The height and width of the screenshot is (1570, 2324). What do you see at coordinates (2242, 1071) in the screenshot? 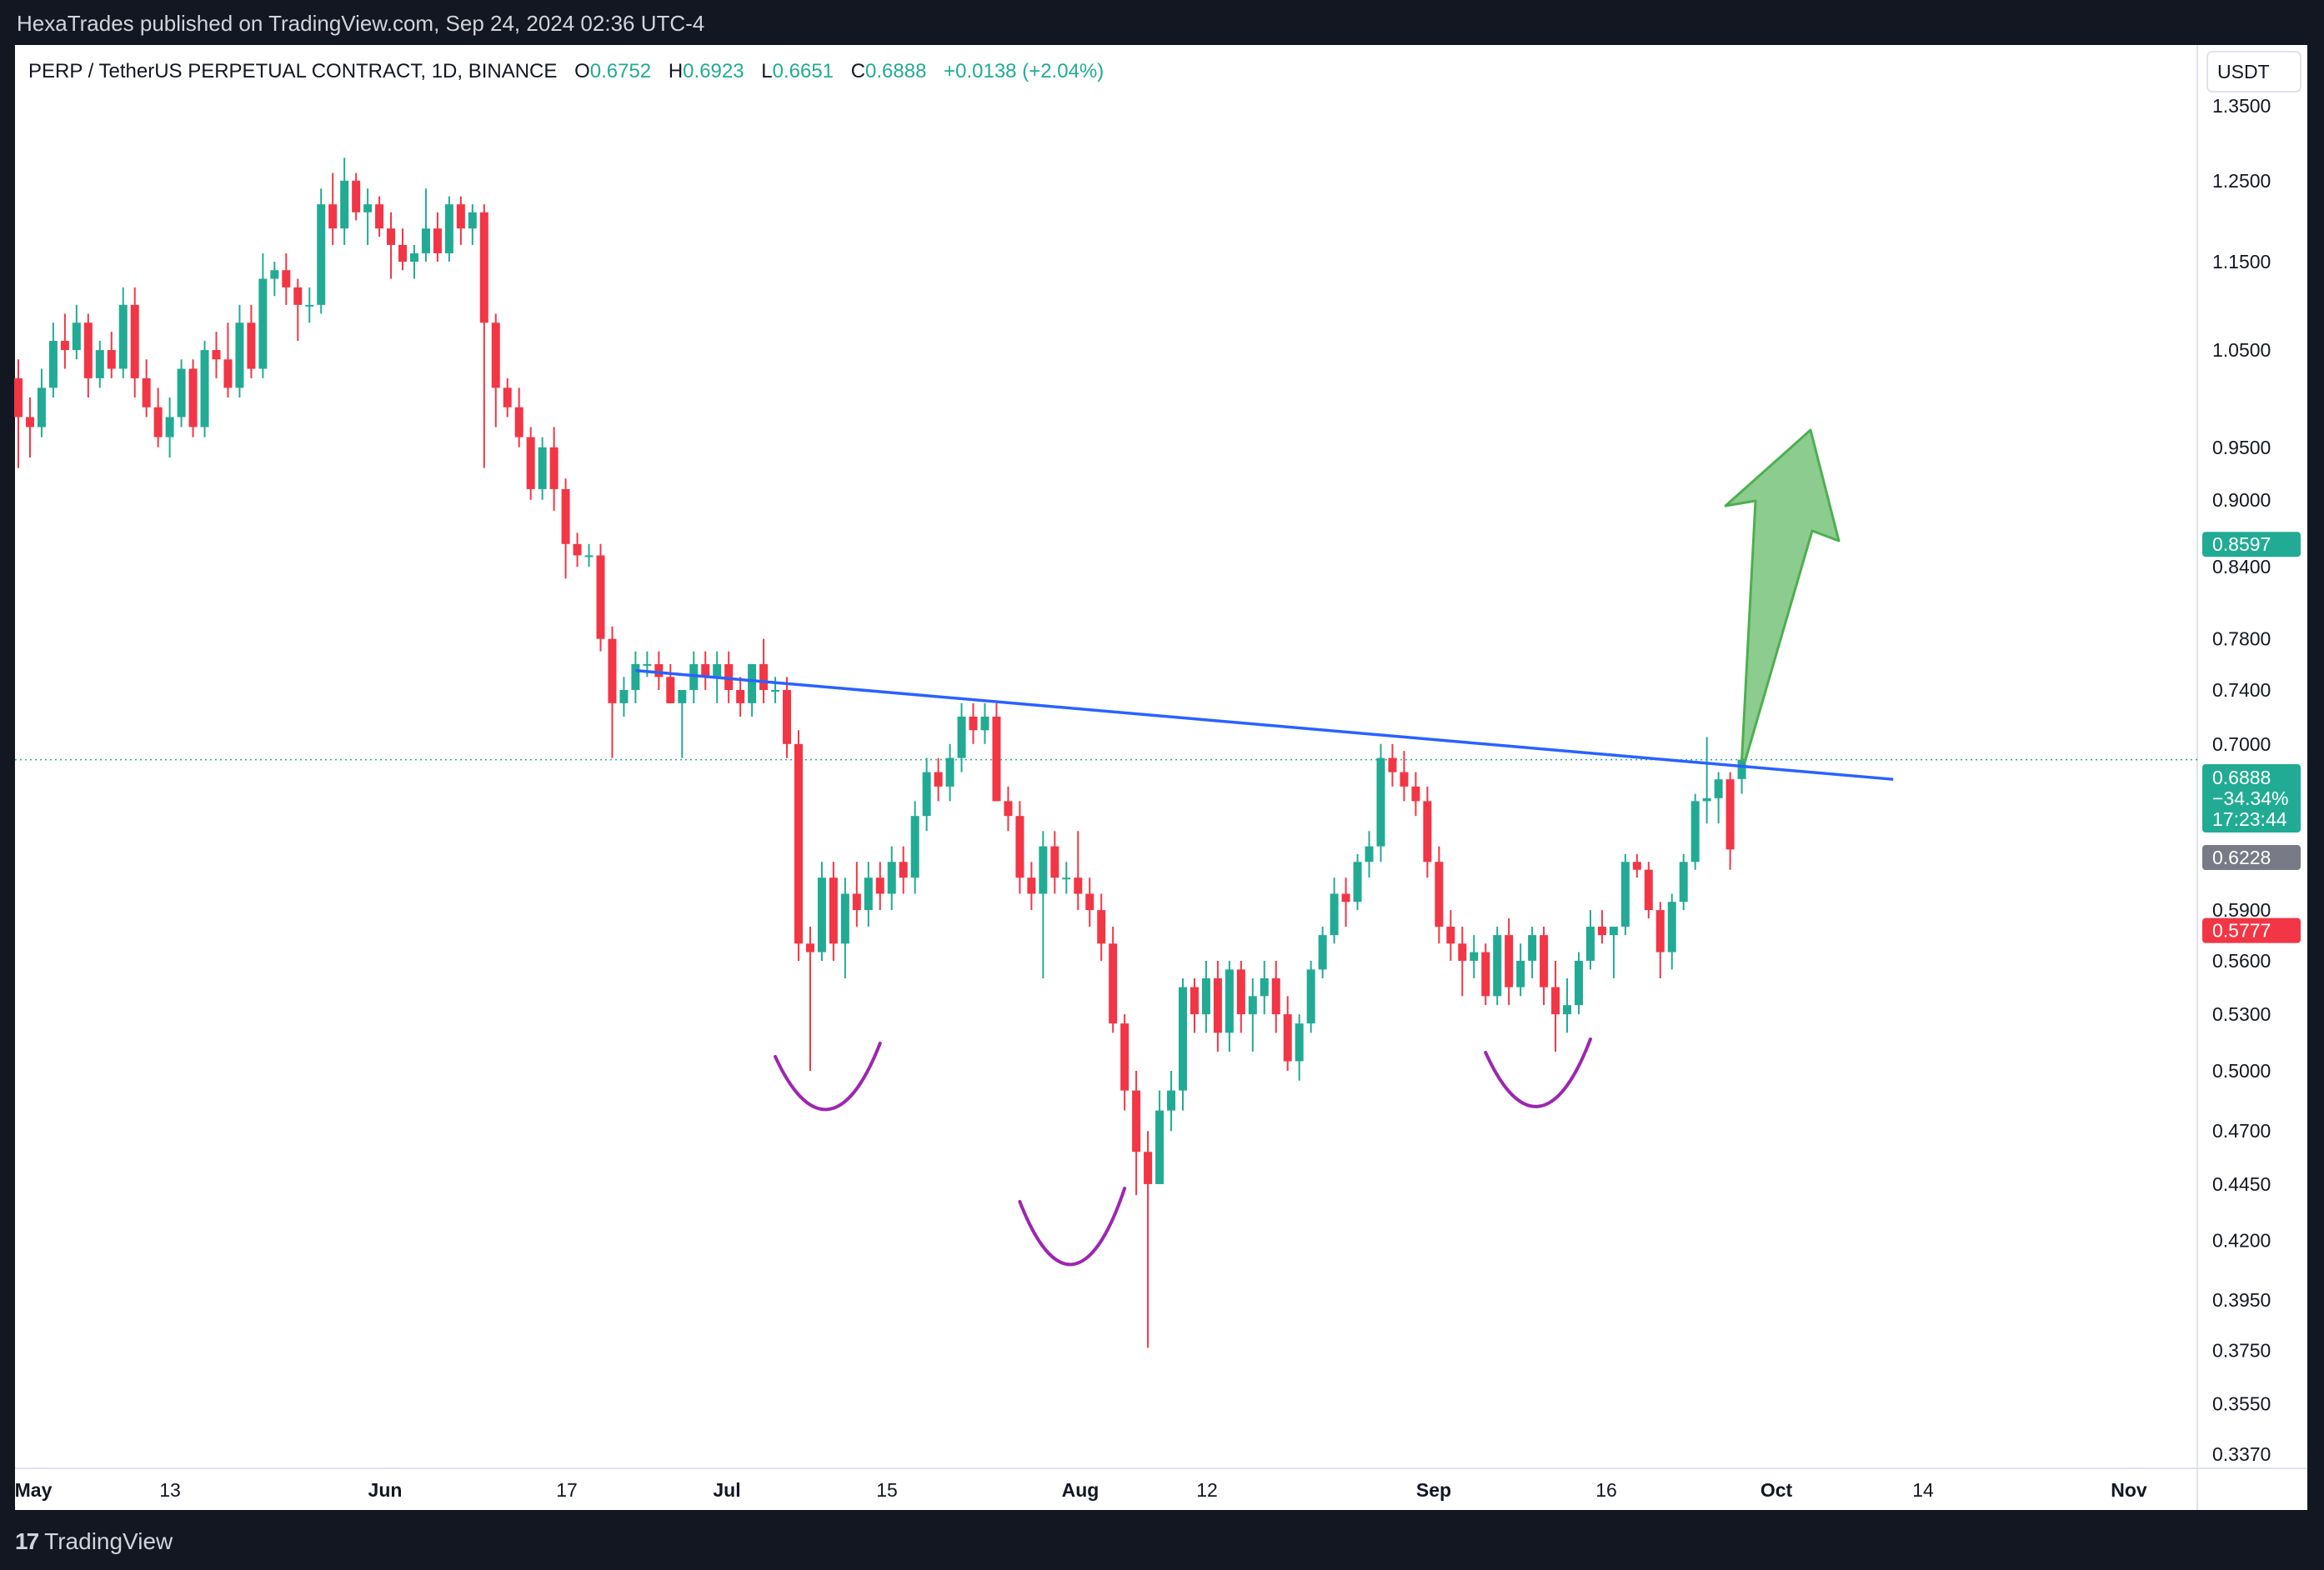
I see `price-tick-label: 0.5000` at bounding box center [2242, 1071].